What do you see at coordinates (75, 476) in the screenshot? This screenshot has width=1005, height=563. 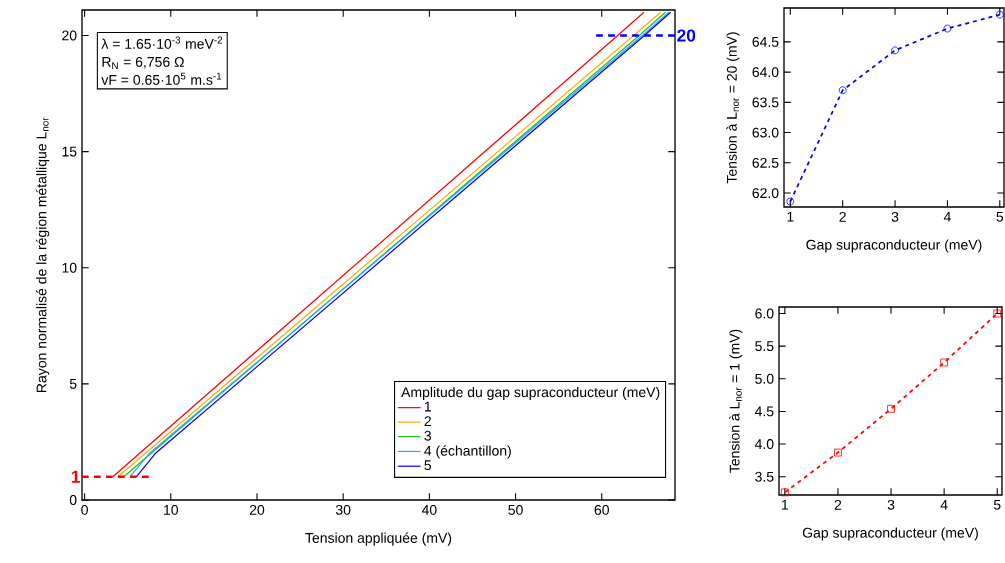 I see `ref-line-label: 1` at bounding box center [75, 476].